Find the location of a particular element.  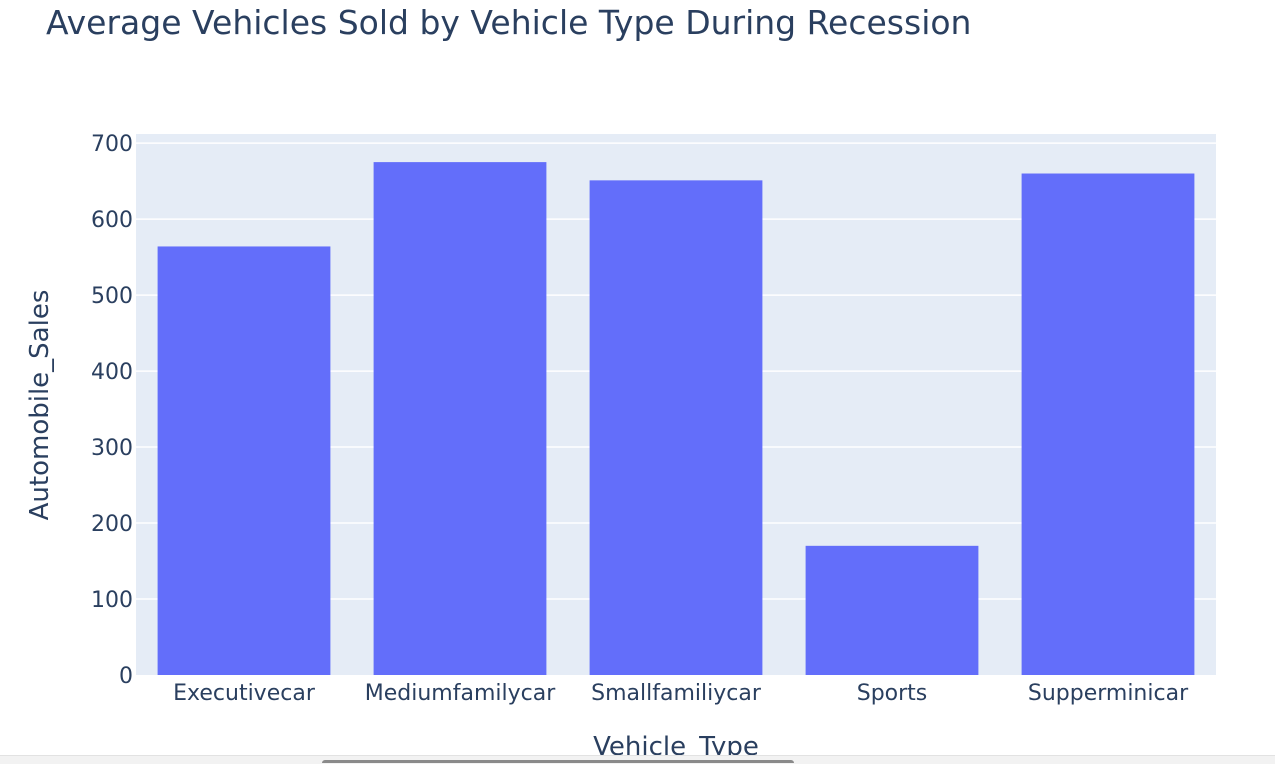

x-tick-label: Supperminicar is located at coordinates (1108, 693).